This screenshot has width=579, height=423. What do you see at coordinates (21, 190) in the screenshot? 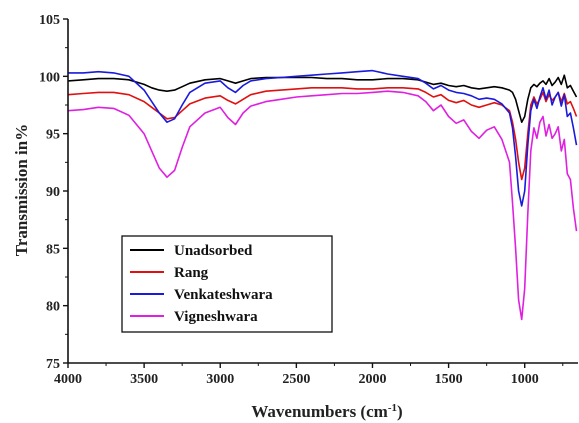
I see `y-axis-label: Transmission in%` at bounding box center [21, 190].